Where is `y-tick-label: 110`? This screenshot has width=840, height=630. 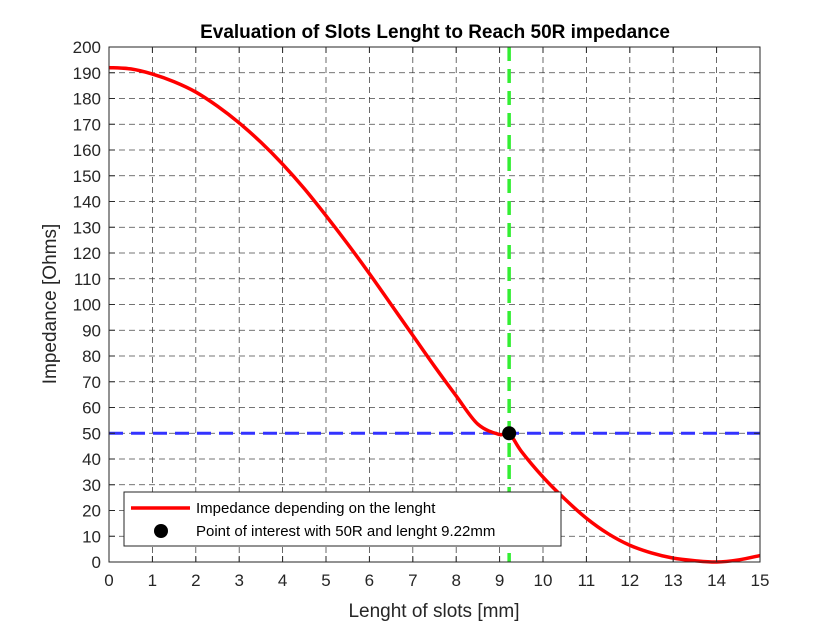
y-tick-label: 110 is located at coordinates (87, 279).